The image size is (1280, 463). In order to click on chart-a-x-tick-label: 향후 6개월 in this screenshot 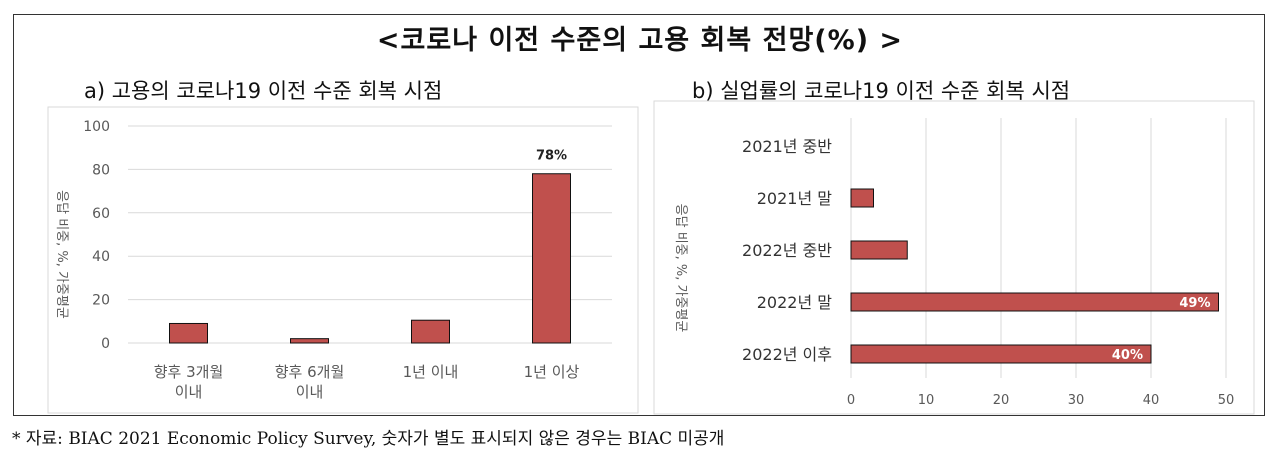, I will do `click(310, 372)`.